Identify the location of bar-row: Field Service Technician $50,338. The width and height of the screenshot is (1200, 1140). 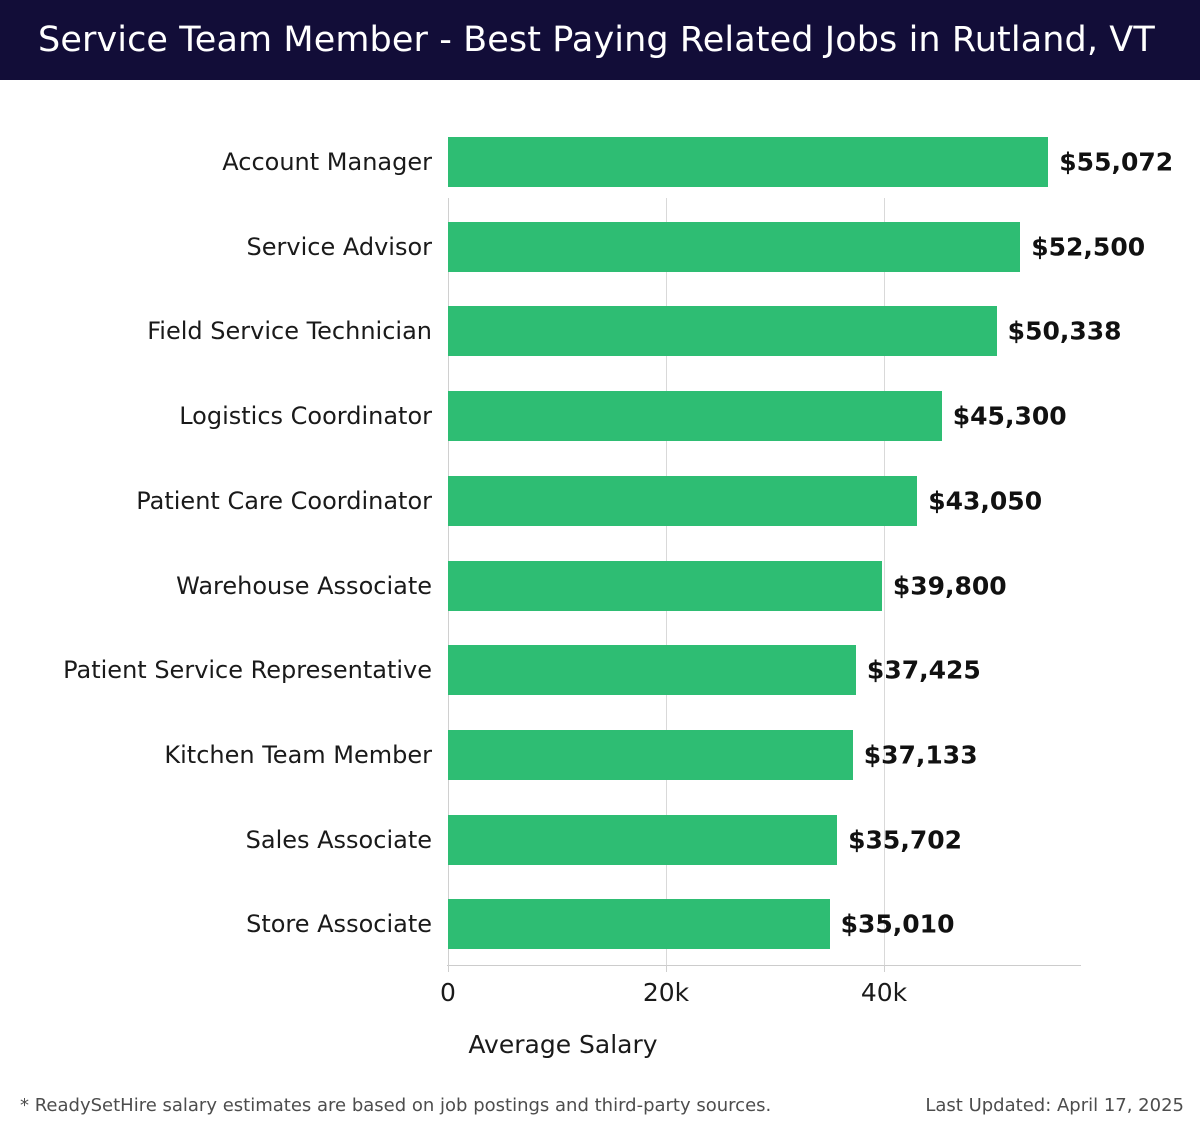
(600, 331).